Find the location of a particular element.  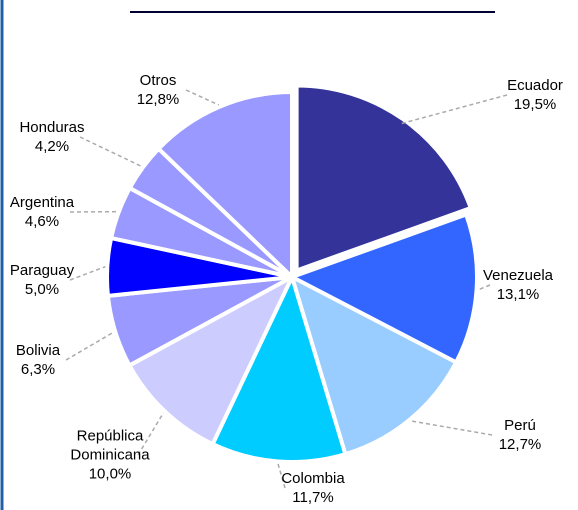

slice-label: Otros 12,8% is located at coordinates (158, 90).